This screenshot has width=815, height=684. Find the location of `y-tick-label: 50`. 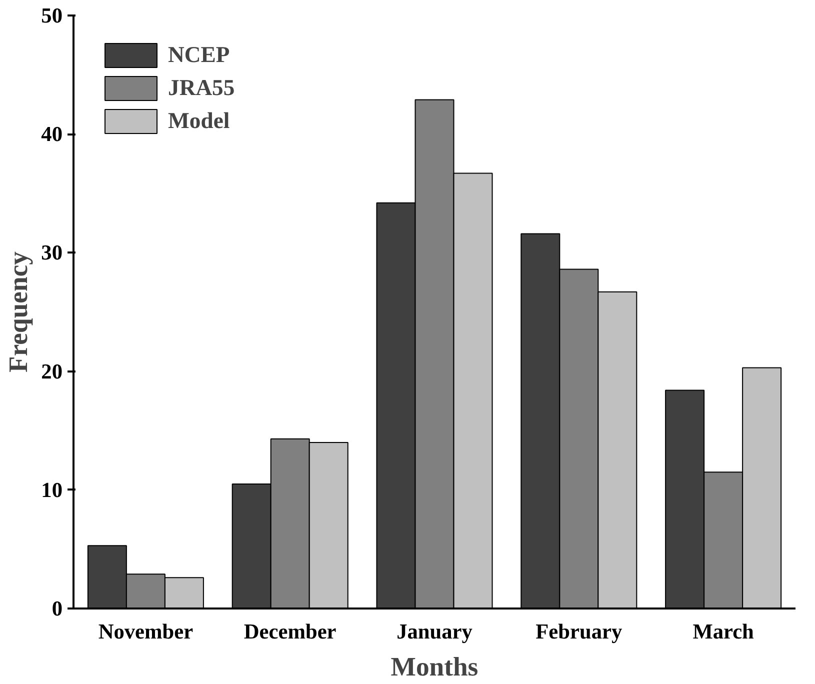

y-tick-label: 50 is located at coordinates (51, 16).